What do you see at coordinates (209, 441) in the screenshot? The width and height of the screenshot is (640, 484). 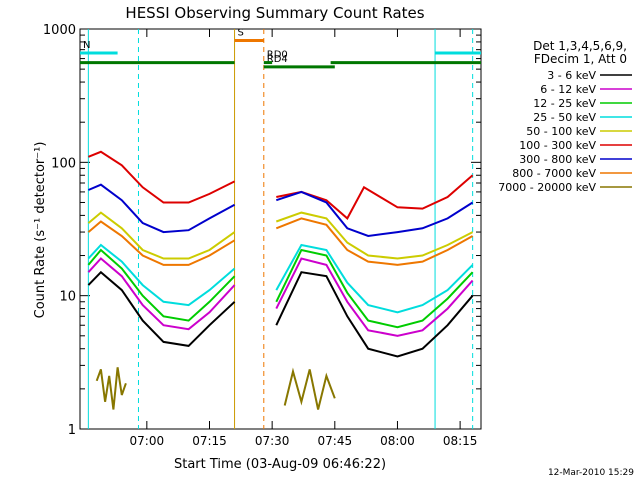 I see `x-tick-label: 07:15` at bounding box center [209, 441].